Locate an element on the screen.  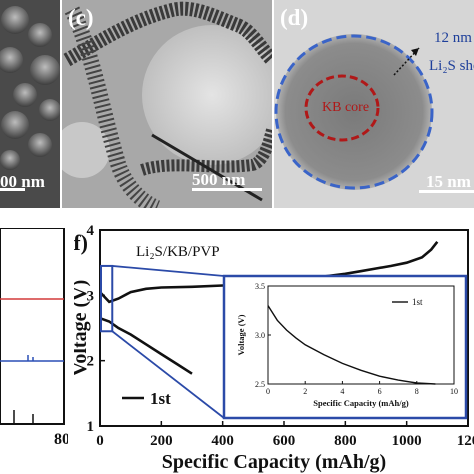
main-ytick-label: 4 is located at coordinates (91, 231).